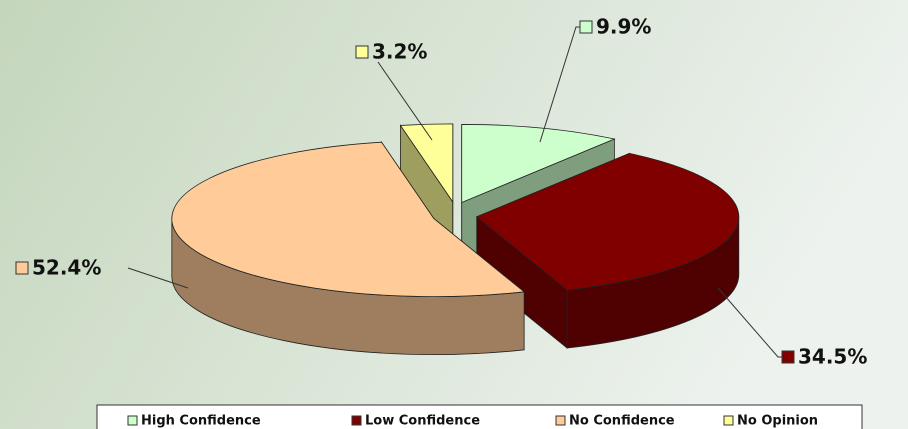  What do you see at coordinates (622, 421) in the screenshot?
I see `legend-label: No Confidence` at bounding box center [622, 421].